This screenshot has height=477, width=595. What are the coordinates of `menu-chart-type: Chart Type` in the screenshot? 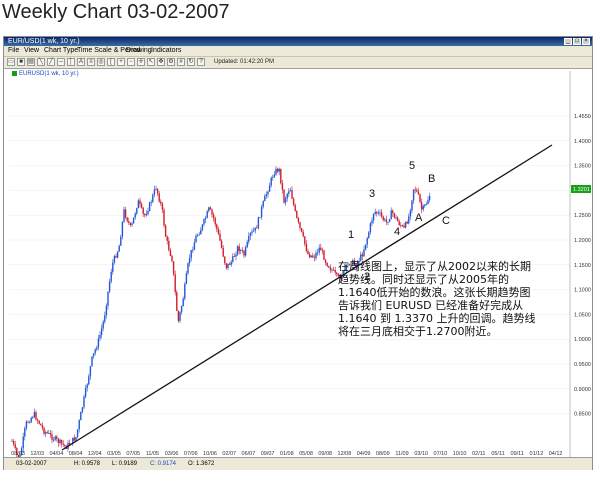 It's located at (61, 50).